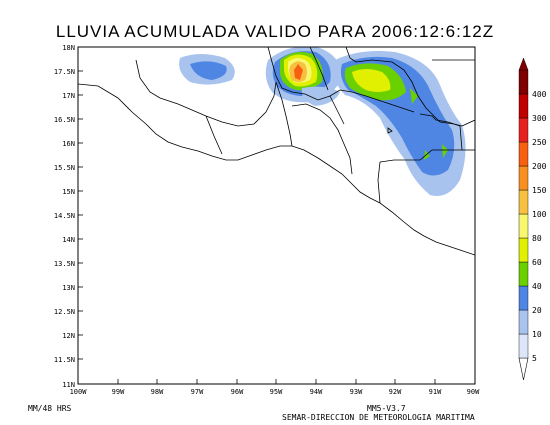 Image resolution: width=550 pixels, height=425 pixels. Describe the element at coordinates (298, 72) in the screenshot. I see `rain-area-red` at that location.